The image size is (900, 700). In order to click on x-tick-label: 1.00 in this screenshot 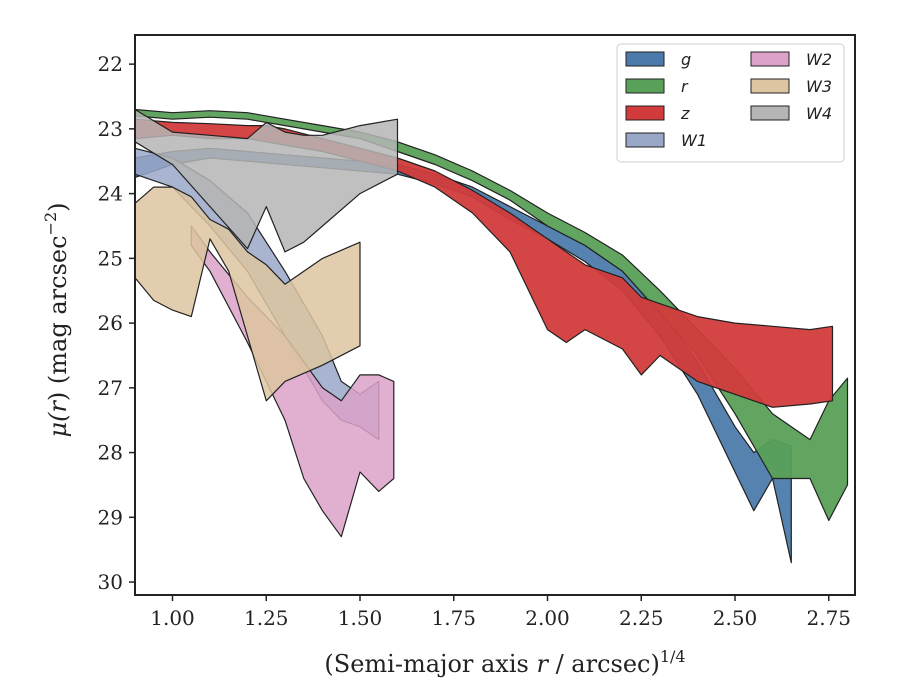, I will do `click(172, 618)`.